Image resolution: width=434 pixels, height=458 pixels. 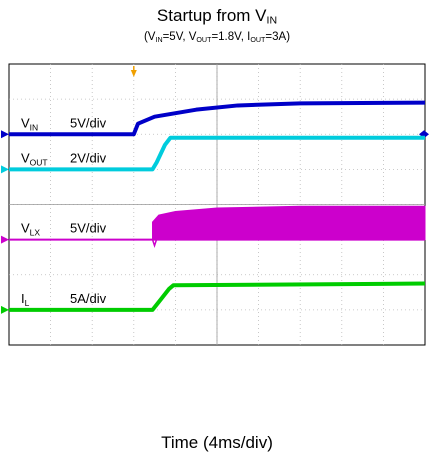 I want to click on vin-scale-label: 5V/div, so click(x=88, y=122).